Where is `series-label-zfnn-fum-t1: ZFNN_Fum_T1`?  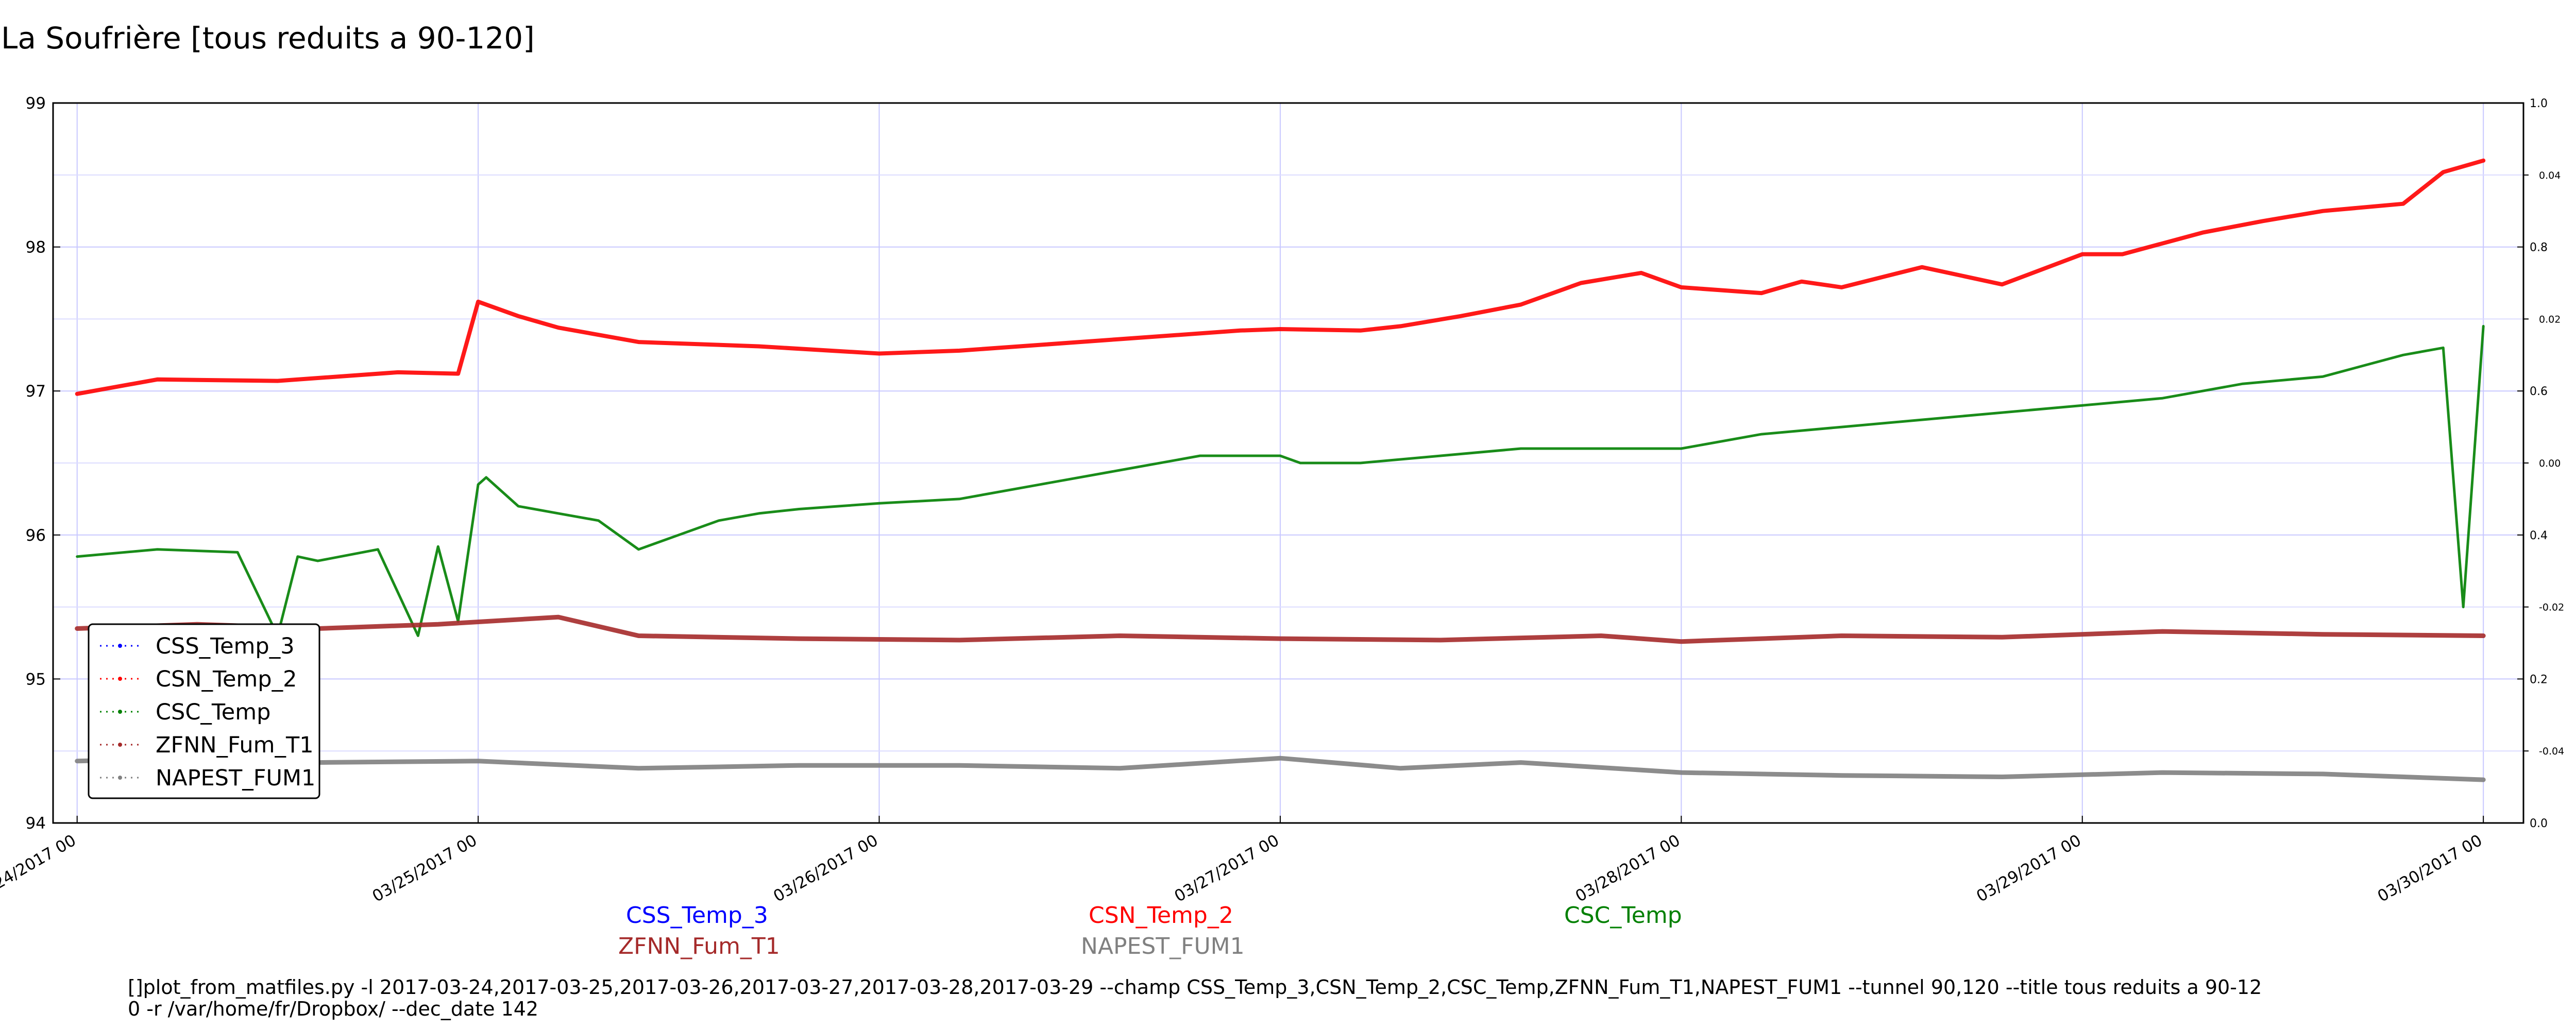 series-label-zfnn-fum-t1: ZFNN_Fum_T1 is located at coordinates (699, 946).